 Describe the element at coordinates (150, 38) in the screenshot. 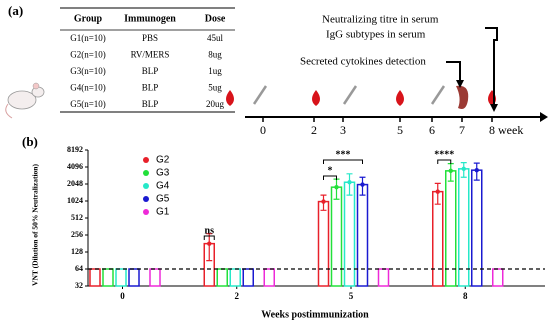

I see `table-cell: PBS` at that location.